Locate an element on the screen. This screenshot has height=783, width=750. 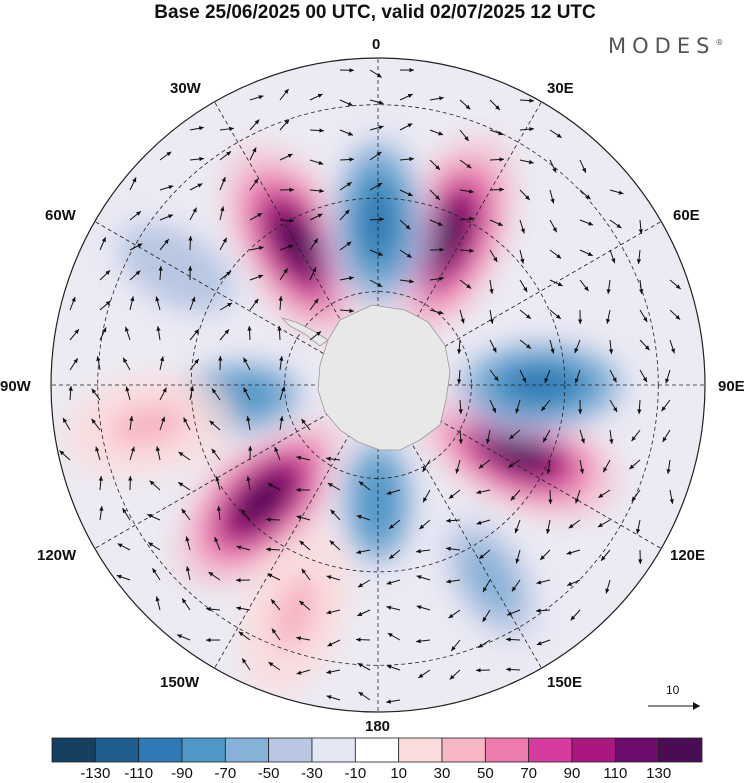
reference-vector is located at coordinates (674, 706).